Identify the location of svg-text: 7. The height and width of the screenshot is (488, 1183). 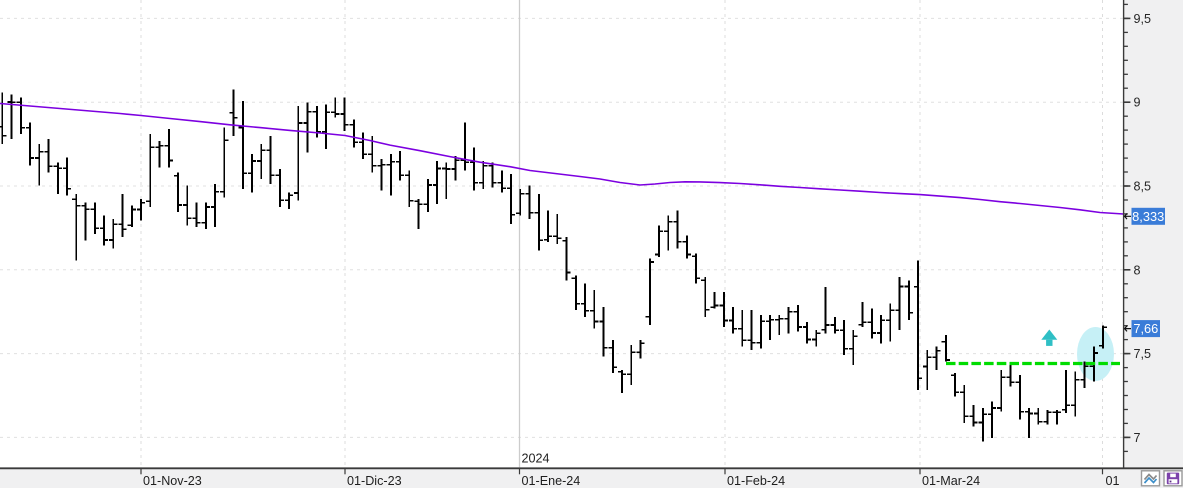
(1137, 438).